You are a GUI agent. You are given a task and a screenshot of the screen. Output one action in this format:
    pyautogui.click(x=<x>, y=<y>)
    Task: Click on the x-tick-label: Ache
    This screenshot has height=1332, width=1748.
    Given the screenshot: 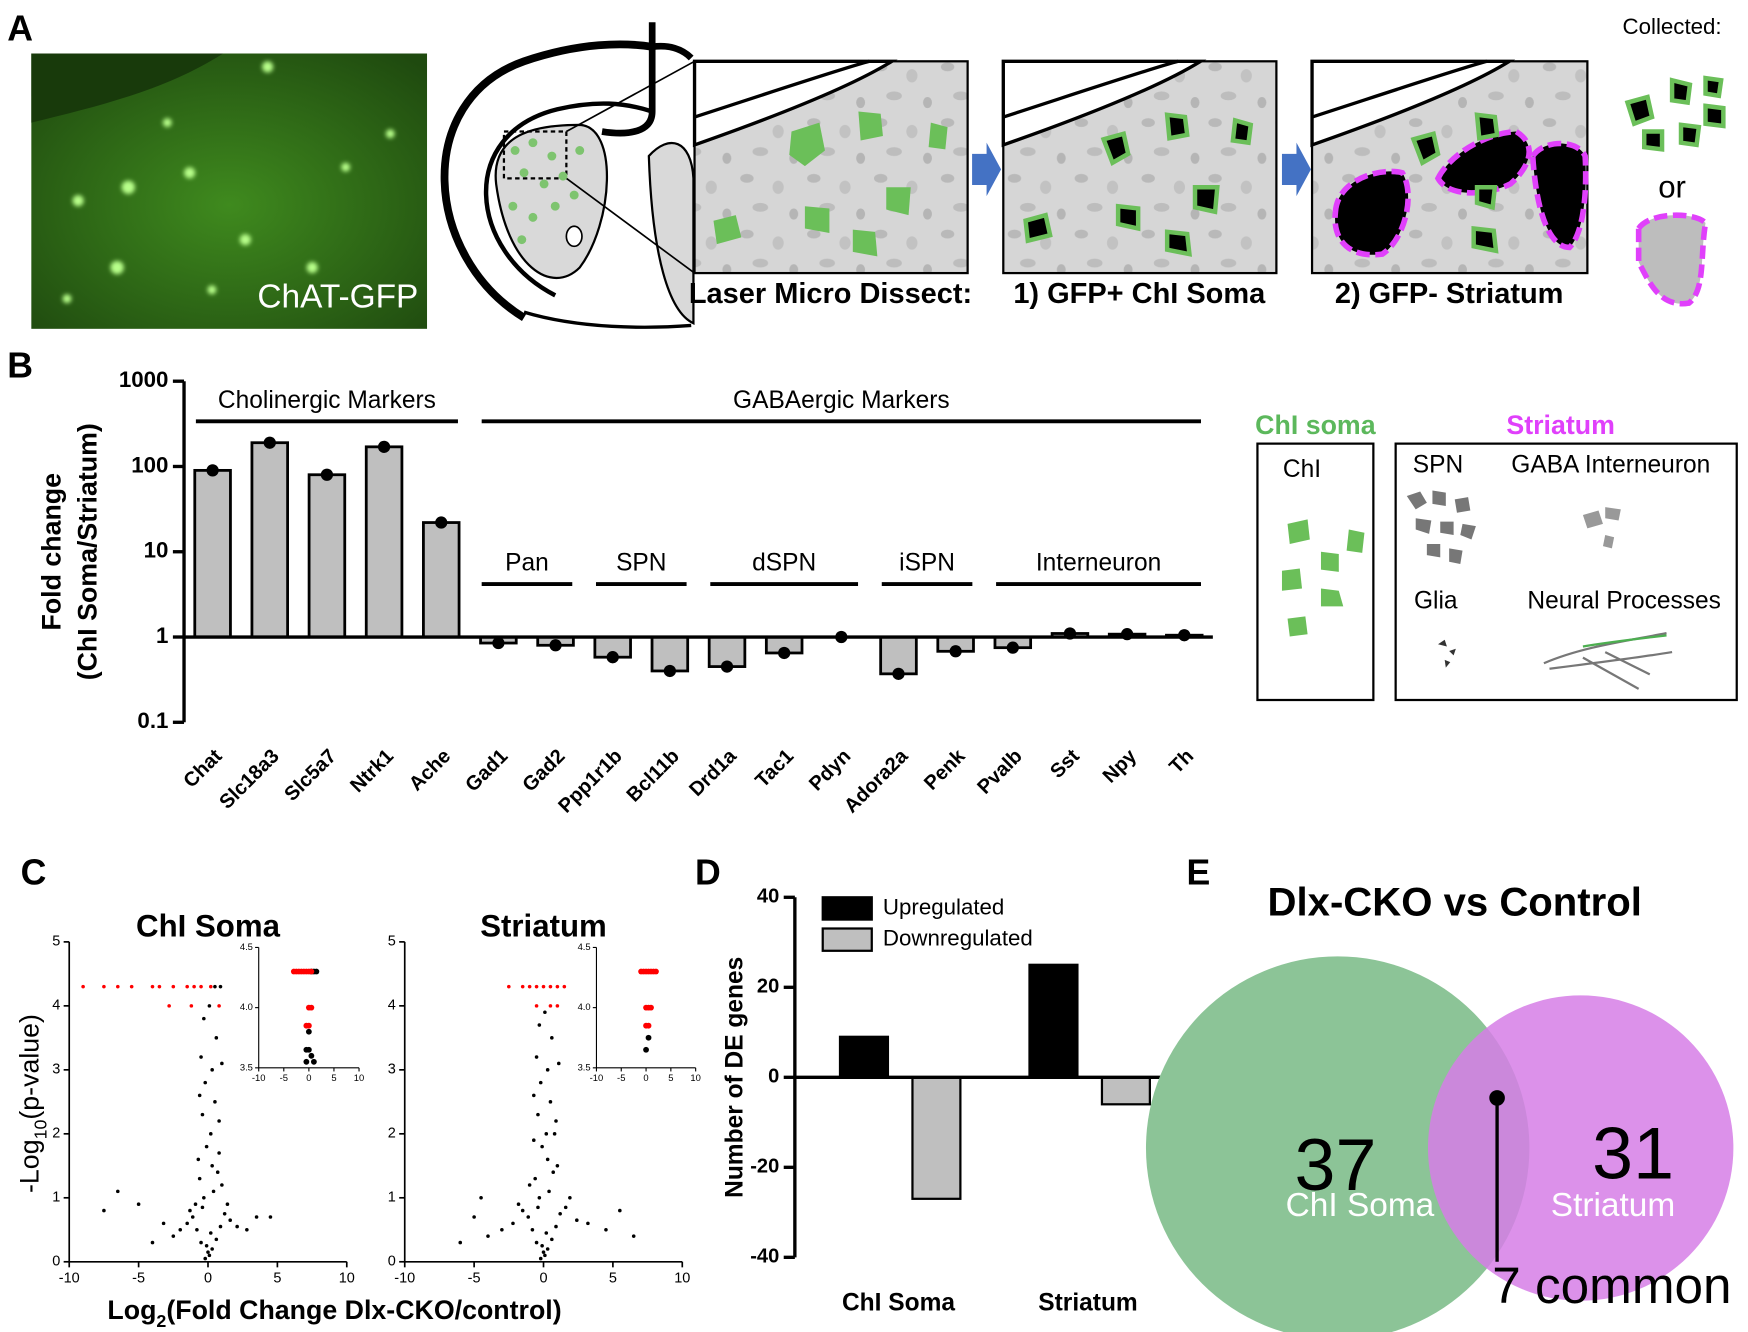 What is the action you would take?
    pyautogui.click(x=430, y=770)
    